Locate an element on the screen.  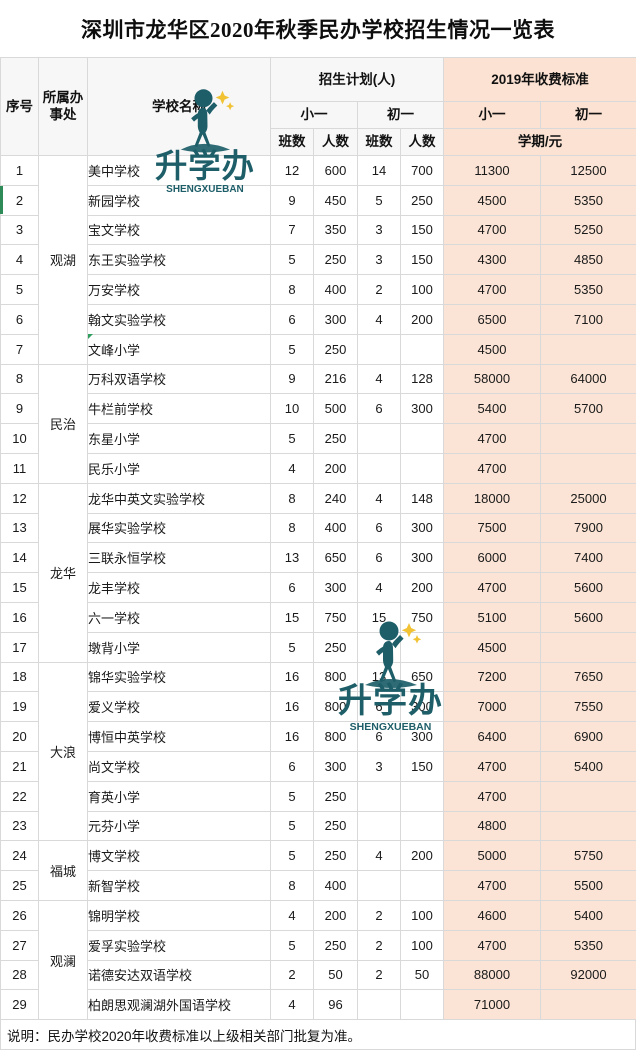
cell-primary-students: 800 is located at coordinates (336, 677).